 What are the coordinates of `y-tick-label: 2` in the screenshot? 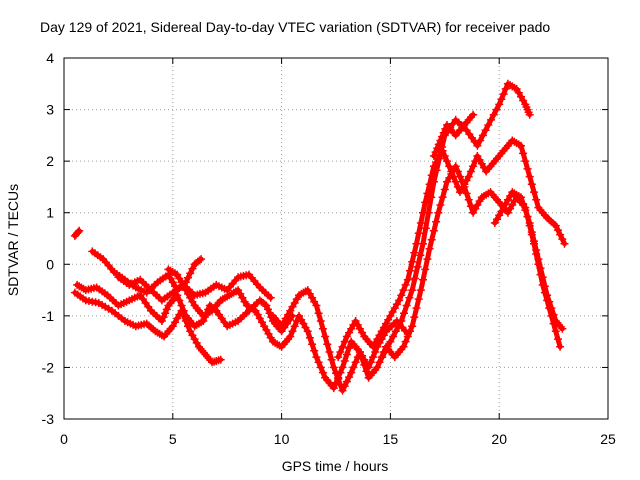 It's located at (50, 161).